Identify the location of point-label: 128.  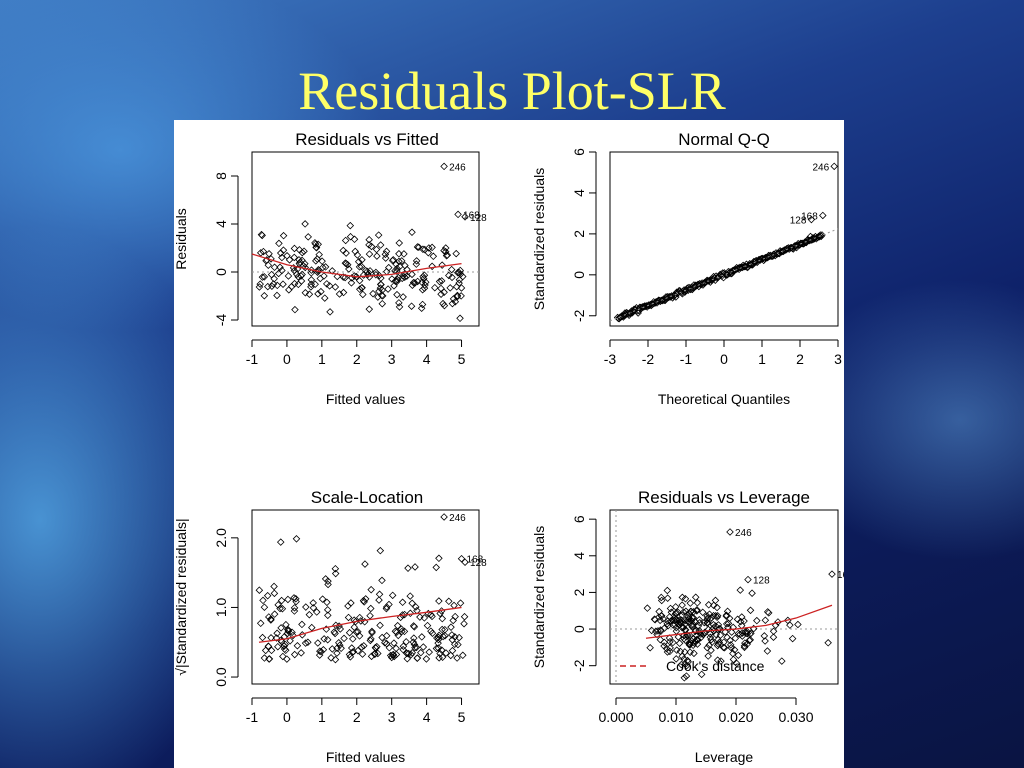
(478, 218).